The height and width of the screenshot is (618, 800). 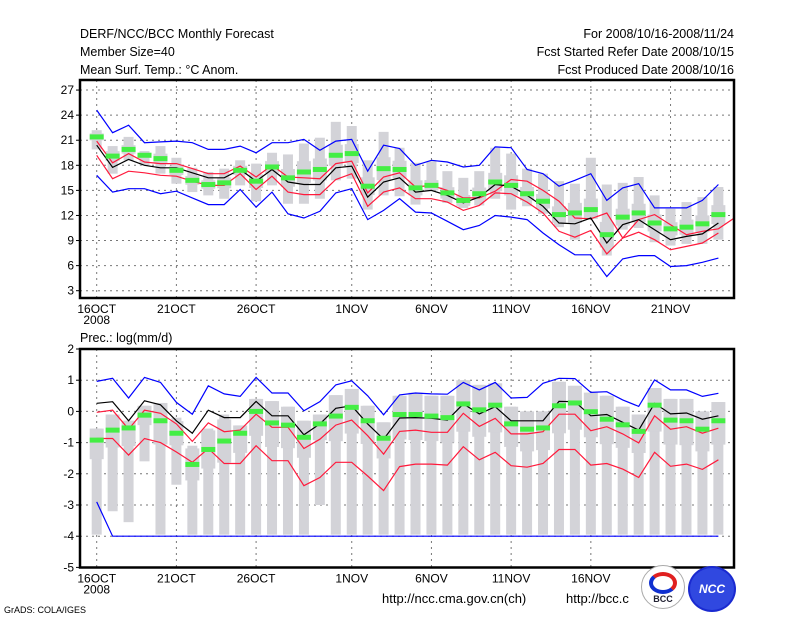 What do you see at coordinates (407, 432) in the screenshot?
I see `precip-line-upper` at bounding box center [407, 432].